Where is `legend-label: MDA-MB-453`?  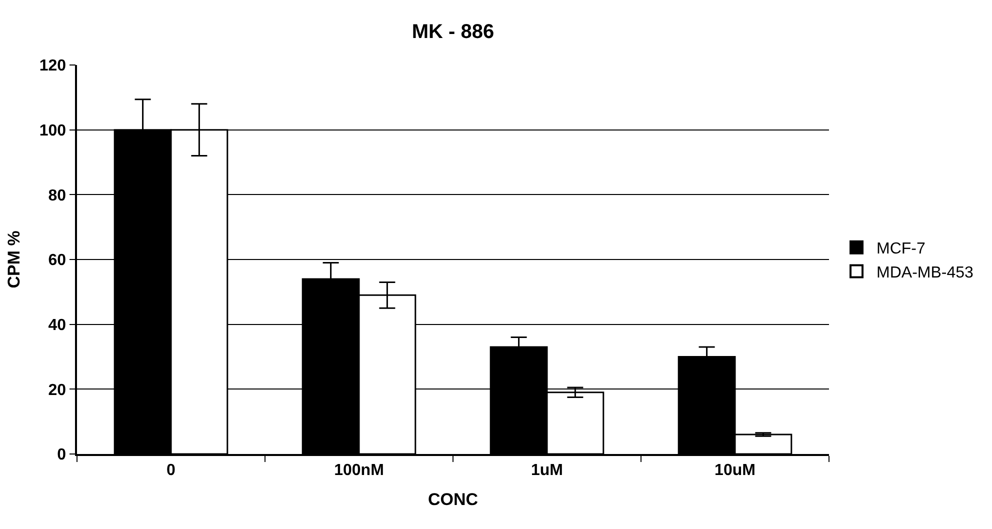 legend-label: MDA-MB-453 is located at coordinates (925, 273).